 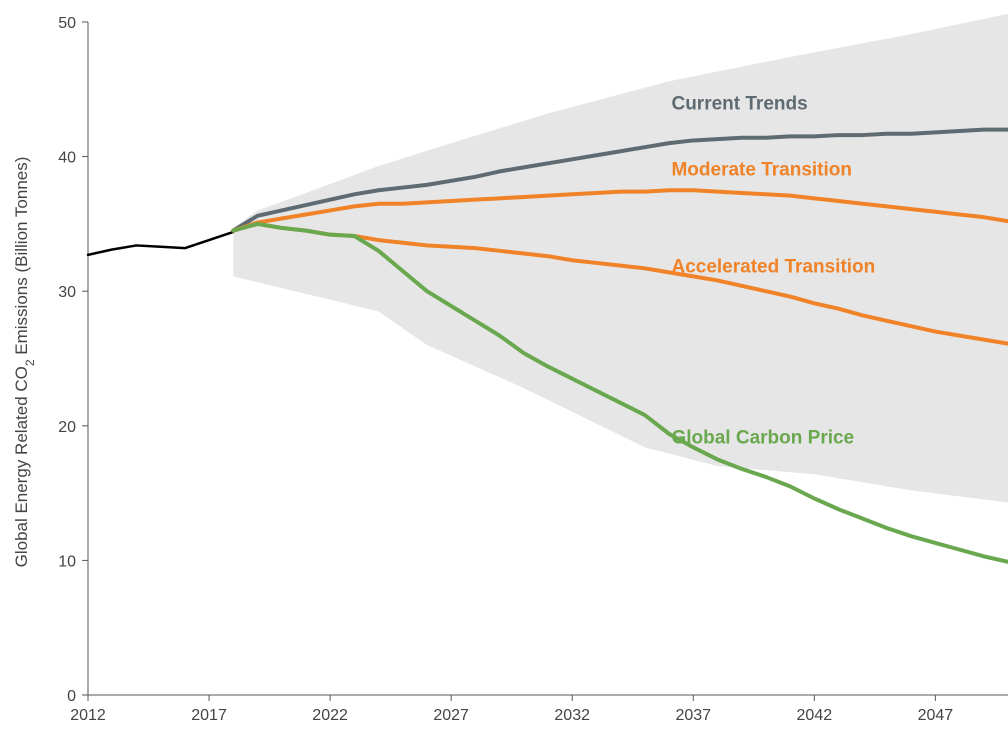 What do you see at coordinates (67, 292) in the screenshot?
I see `y-tick-label: 30` at bounding box center [67, 292].